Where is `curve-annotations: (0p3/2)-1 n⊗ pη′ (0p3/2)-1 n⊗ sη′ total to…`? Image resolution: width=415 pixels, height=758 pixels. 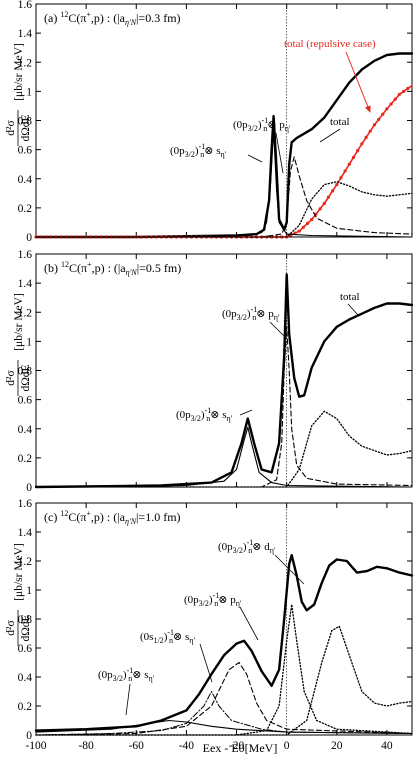
curve-annotations: (0p3/2)-1 n⊗ pη′ (0p3/2)-1 n⊗ sη′ total to… is located at coordinates (273, 106).